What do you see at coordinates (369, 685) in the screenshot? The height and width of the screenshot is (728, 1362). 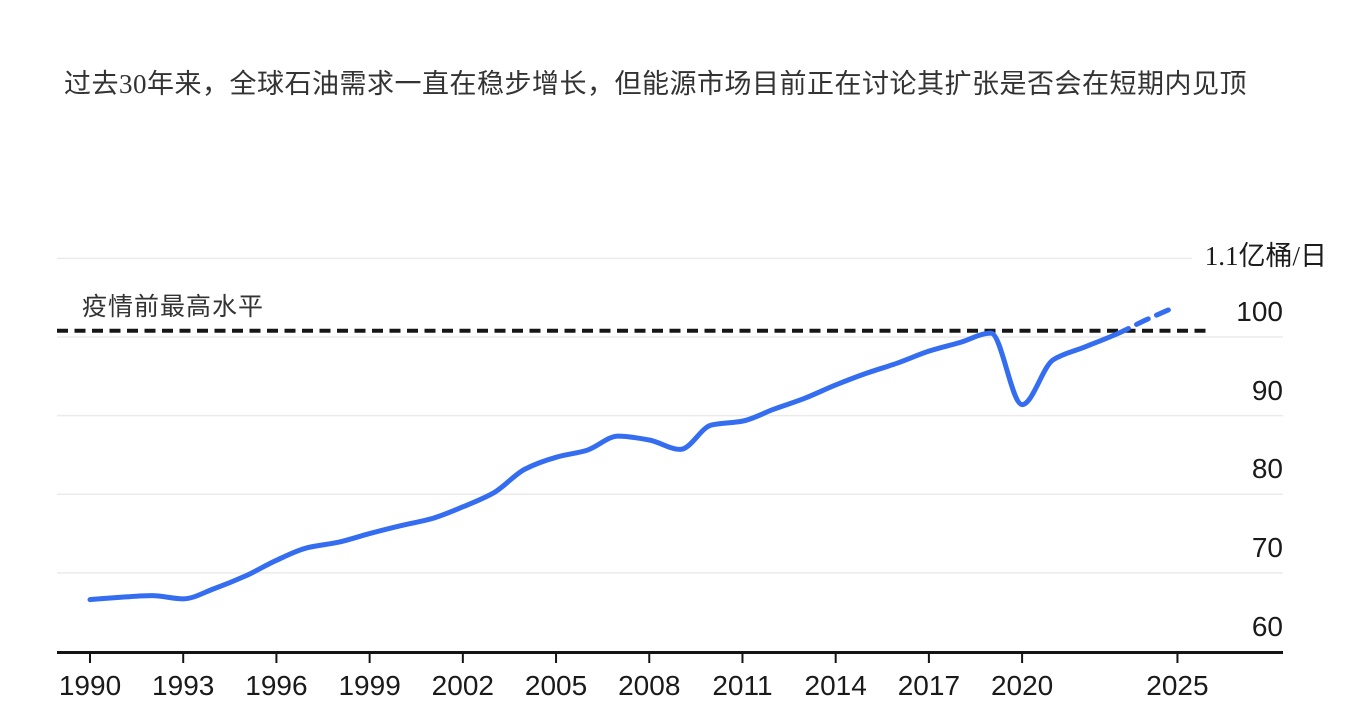 I see `x-tick-label: 1999` at bounding box center [369, 685].